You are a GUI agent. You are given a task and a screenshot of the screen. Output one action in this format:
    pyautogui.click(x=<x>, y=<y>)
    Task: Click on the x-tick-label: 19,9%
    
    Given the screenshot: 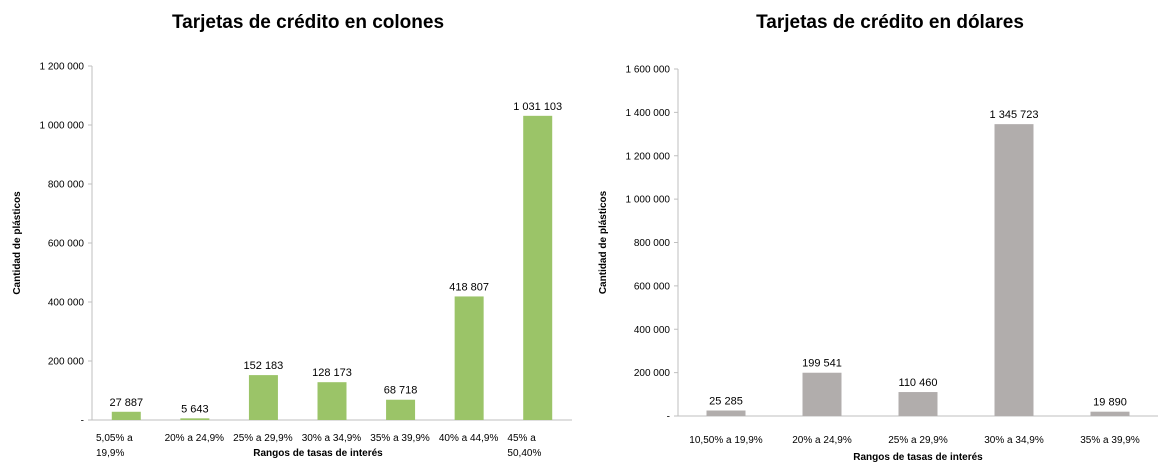 What is the action you would take?
    pyautogui.click(x=110, y=453)
    